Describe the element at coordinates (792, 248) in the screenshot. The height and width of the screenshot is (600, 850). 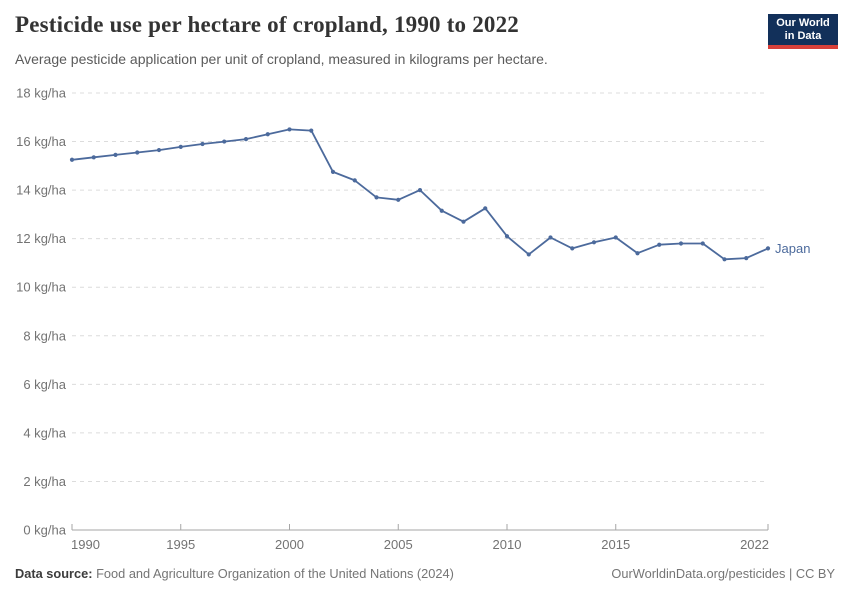
I see `series-label-japan: Japan` at that location.